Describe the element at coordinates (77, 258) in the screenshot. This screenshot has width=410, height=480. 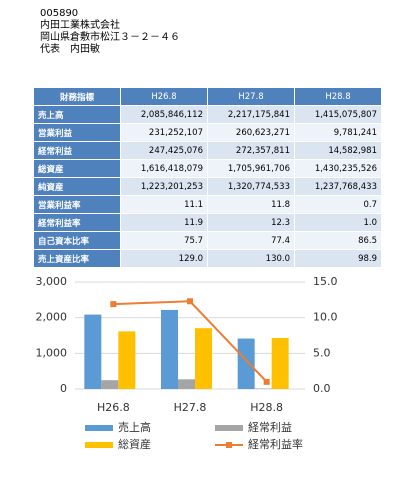
I see `table-cell: 売上資産比率` at that location.